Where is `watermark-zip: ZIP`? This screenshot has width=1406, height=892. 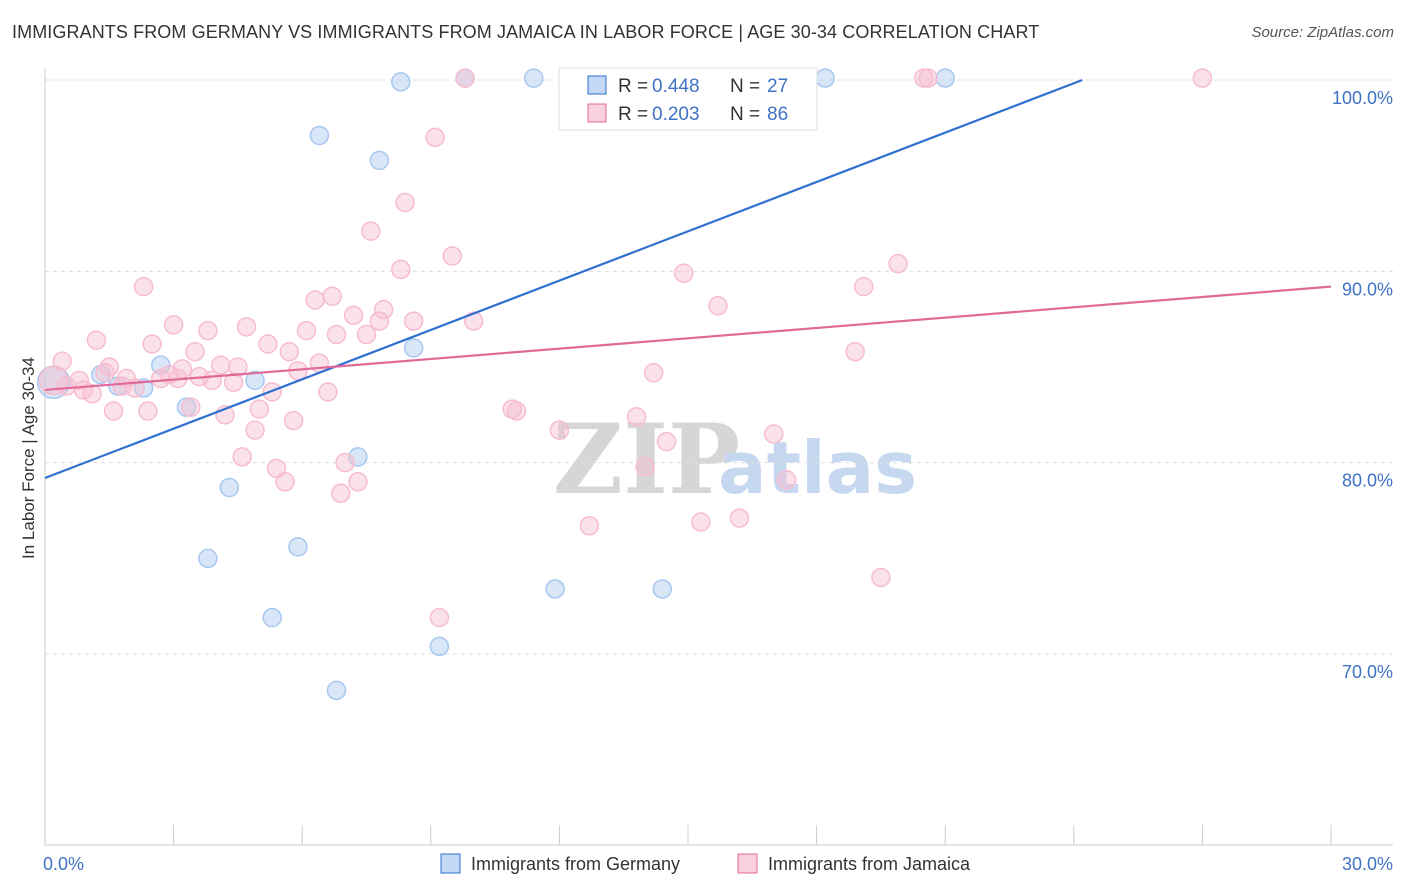
watermark-zip: ZIP is located at coordinates (646, 459).